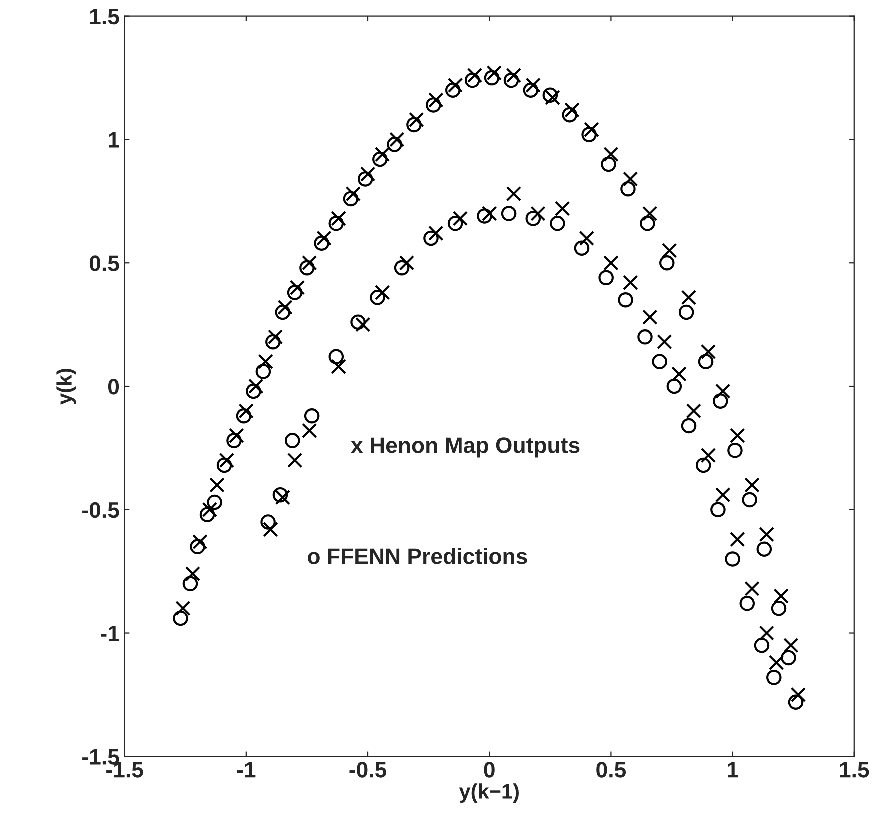  Describe the element at coordinates (418, 556) in the screenshot. I see `annotation: o FFENN Predictions` at that location.